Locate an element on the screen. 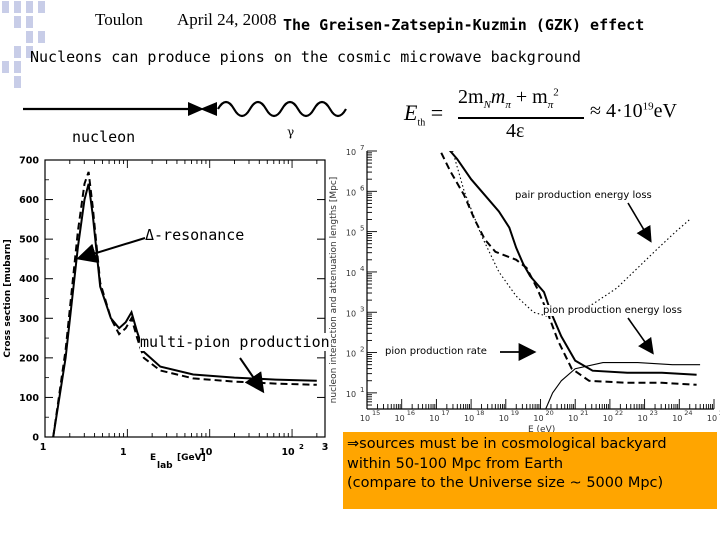 The image size is (720, 540). formula-lhs-sub: th is located at coordinates (421, 123).